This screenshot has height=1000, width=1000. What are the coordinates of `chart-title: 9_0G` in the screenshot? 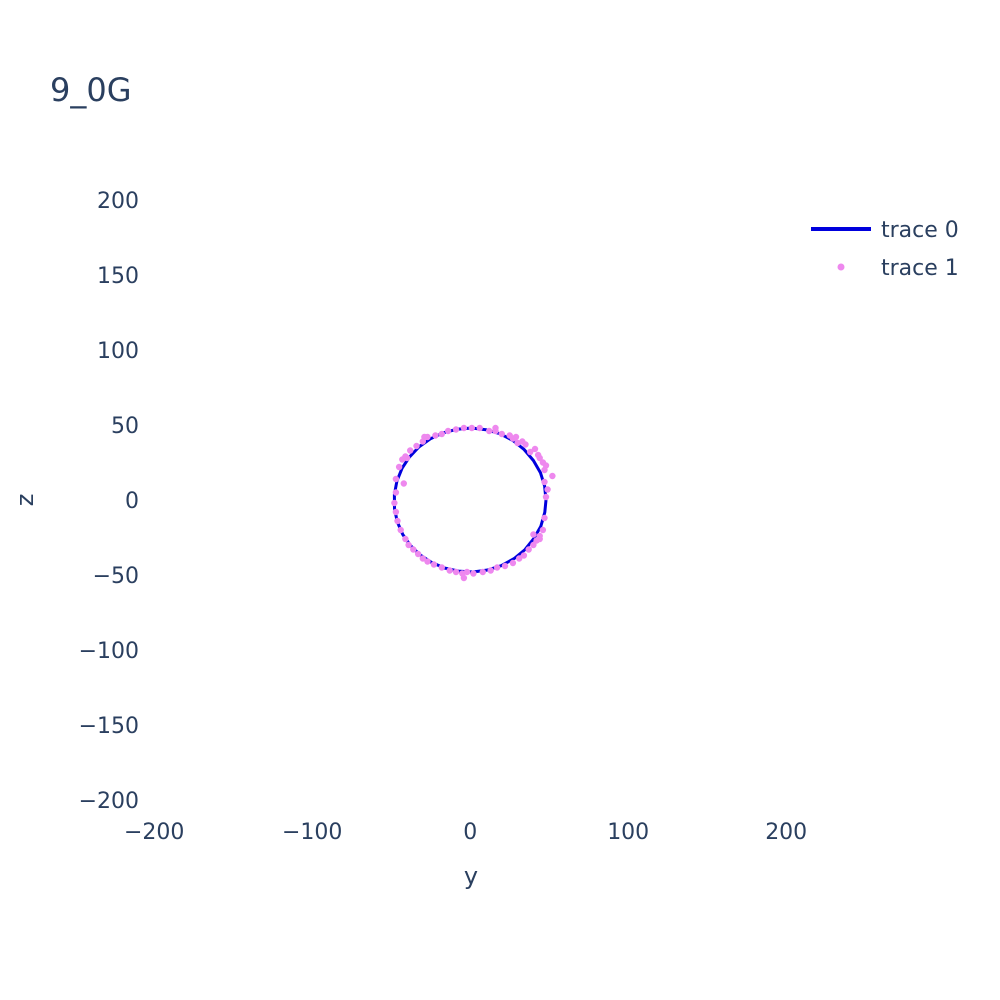 It's located at (91, 90).